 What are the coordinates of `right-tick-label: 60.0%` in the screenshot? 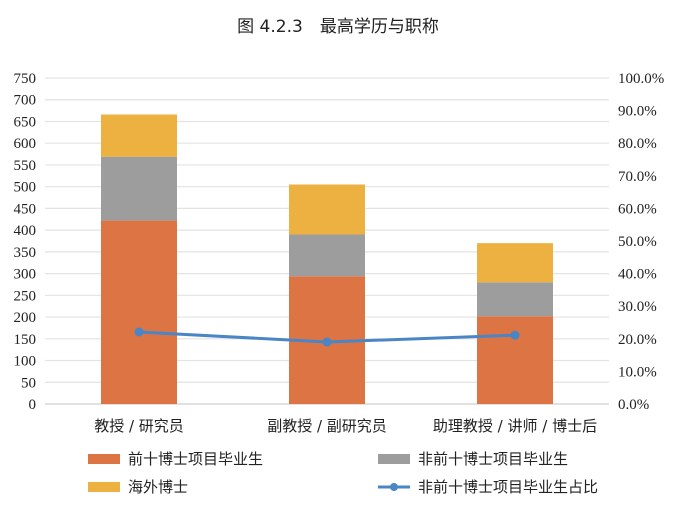 It's located at (637, 209).